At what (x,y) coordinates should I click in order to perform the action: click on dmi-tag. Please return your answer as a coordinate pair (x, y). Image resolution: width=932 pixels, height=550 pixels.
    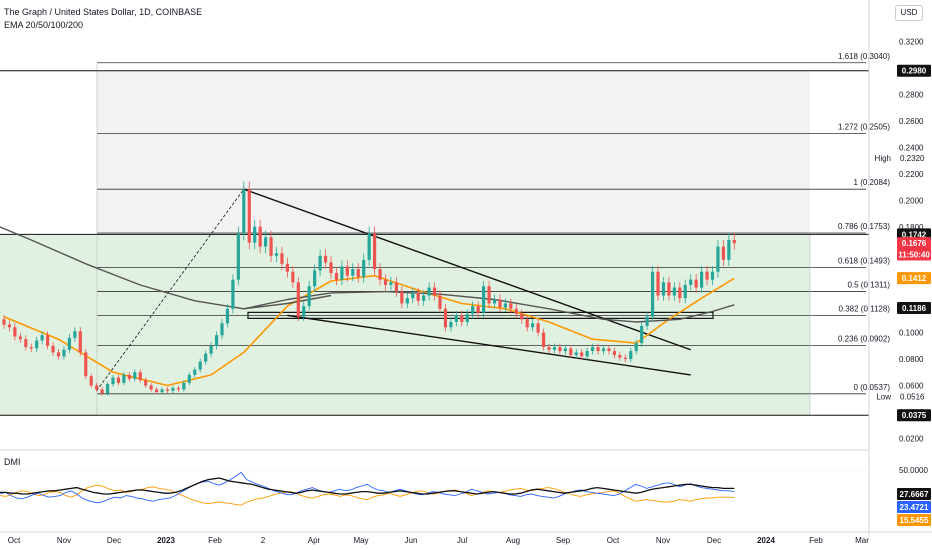
    Looking at the image, I should click on (914, 507).